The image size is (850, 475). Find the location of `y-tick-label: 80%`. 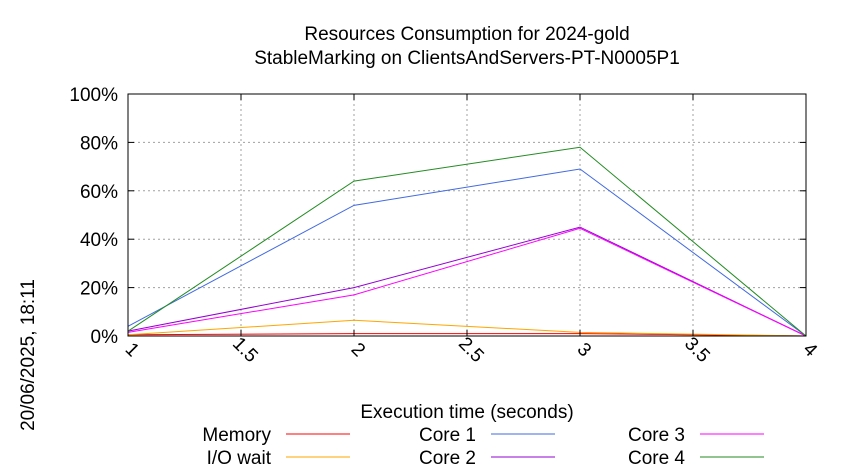

y-tick-label: 80% is located at coordinates (99, 143).